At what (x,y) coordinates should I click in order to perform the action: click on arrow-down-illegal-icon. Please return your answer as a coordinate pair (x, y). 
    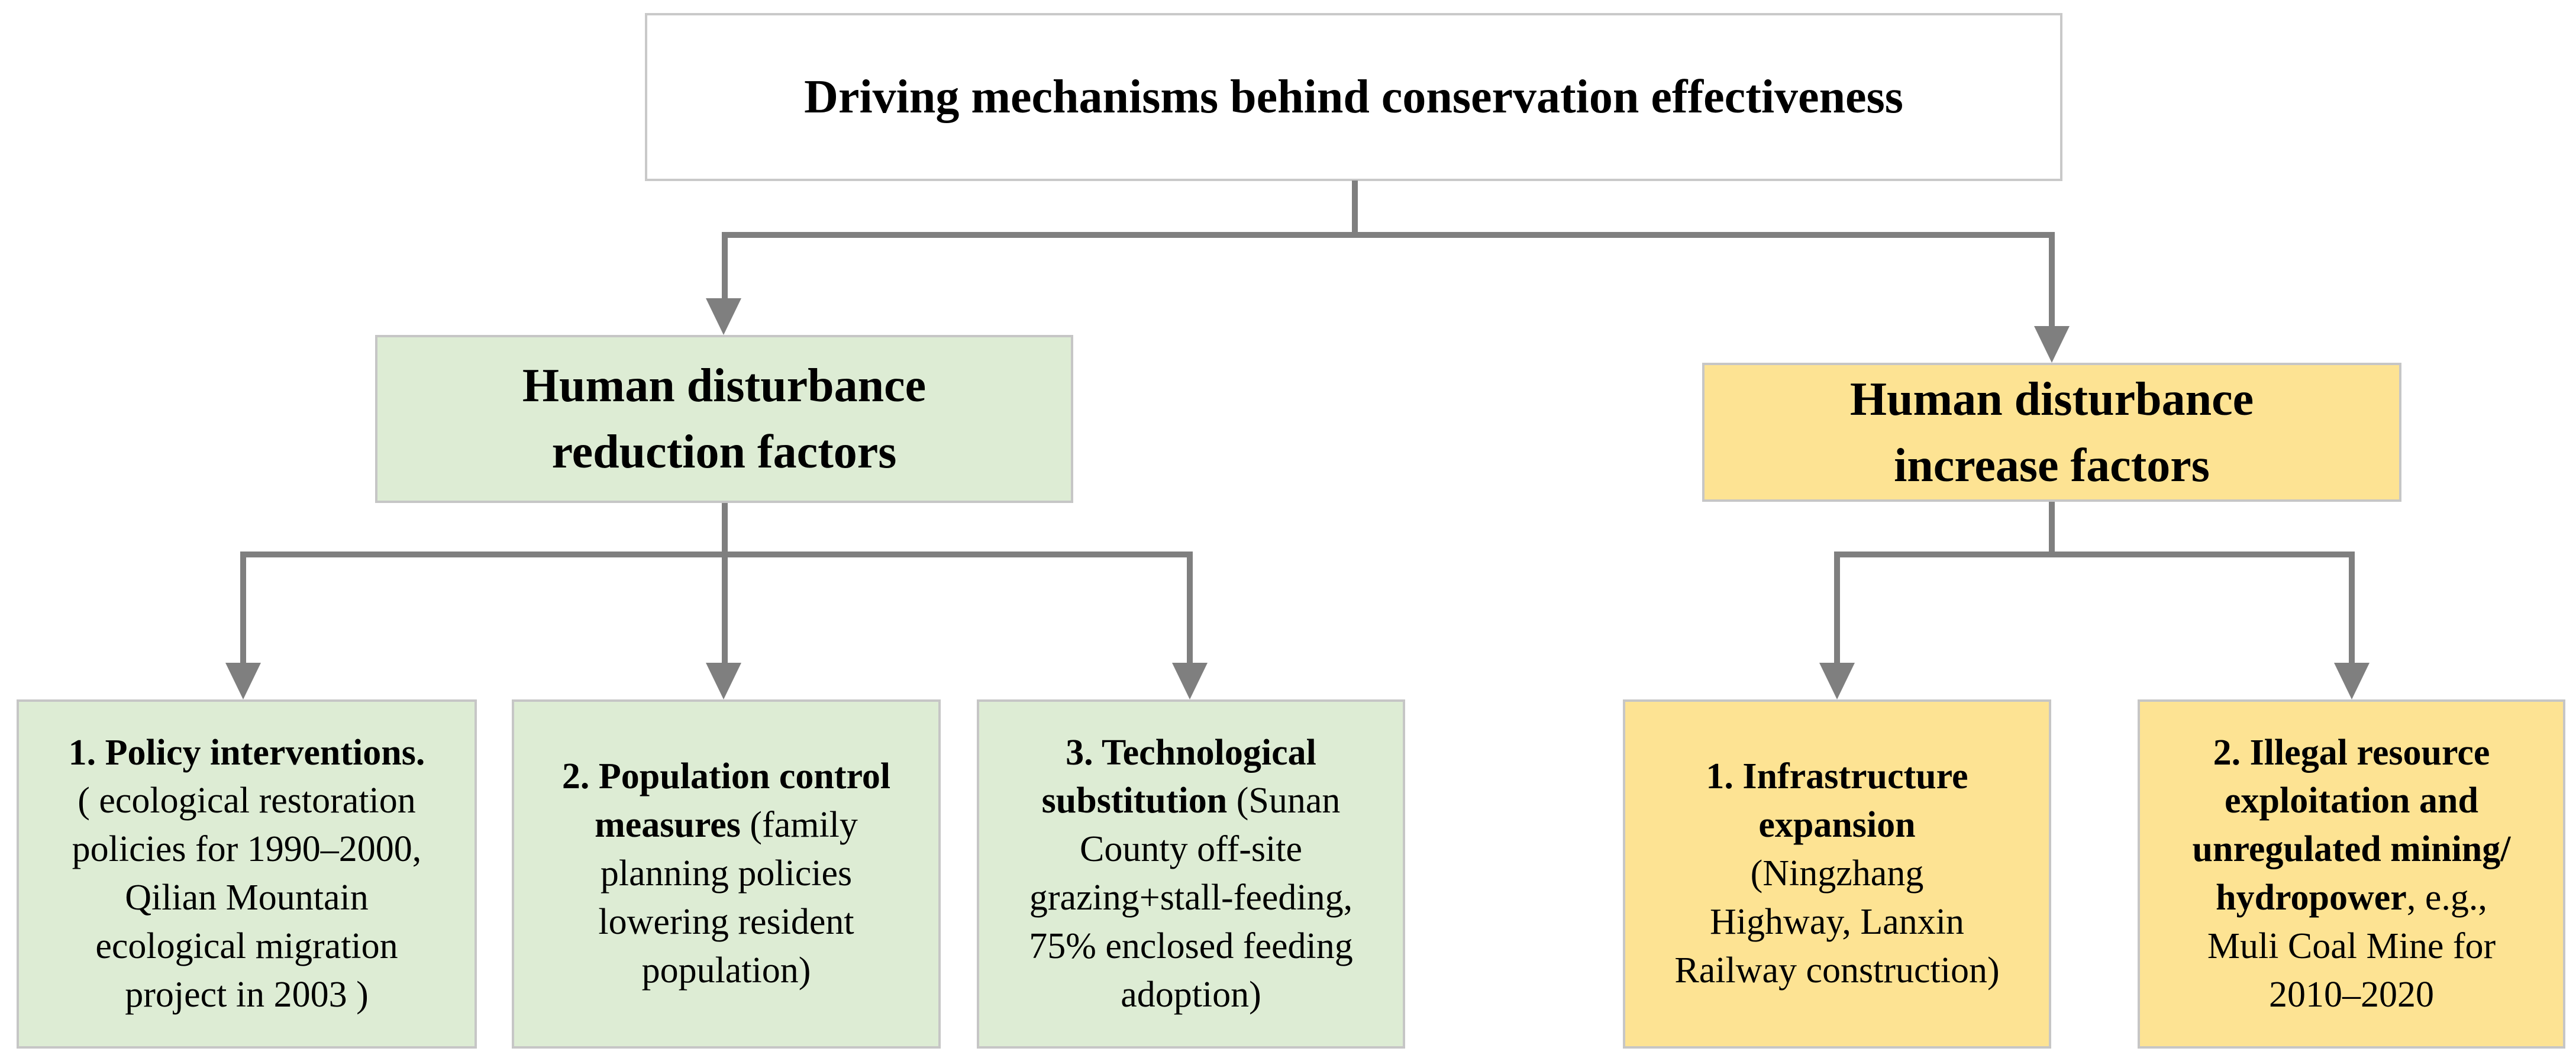
    Looking at the image, I should click on (2352, 681).